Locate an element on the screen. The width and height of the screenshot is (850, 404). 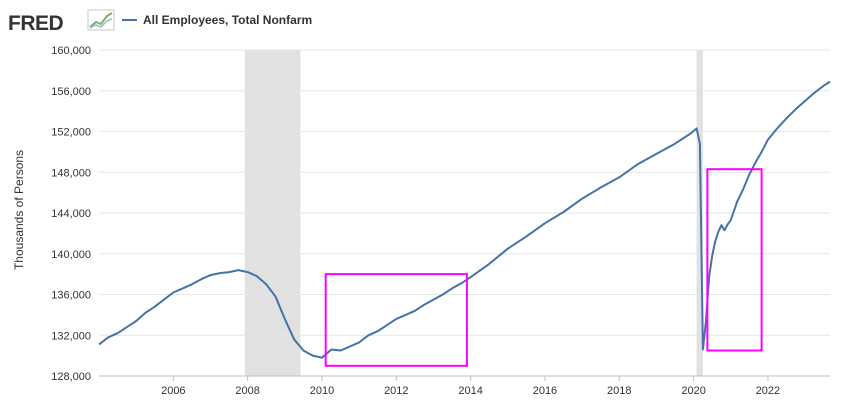
x-tick-label: 2008 is located at coordinates (247, 391).